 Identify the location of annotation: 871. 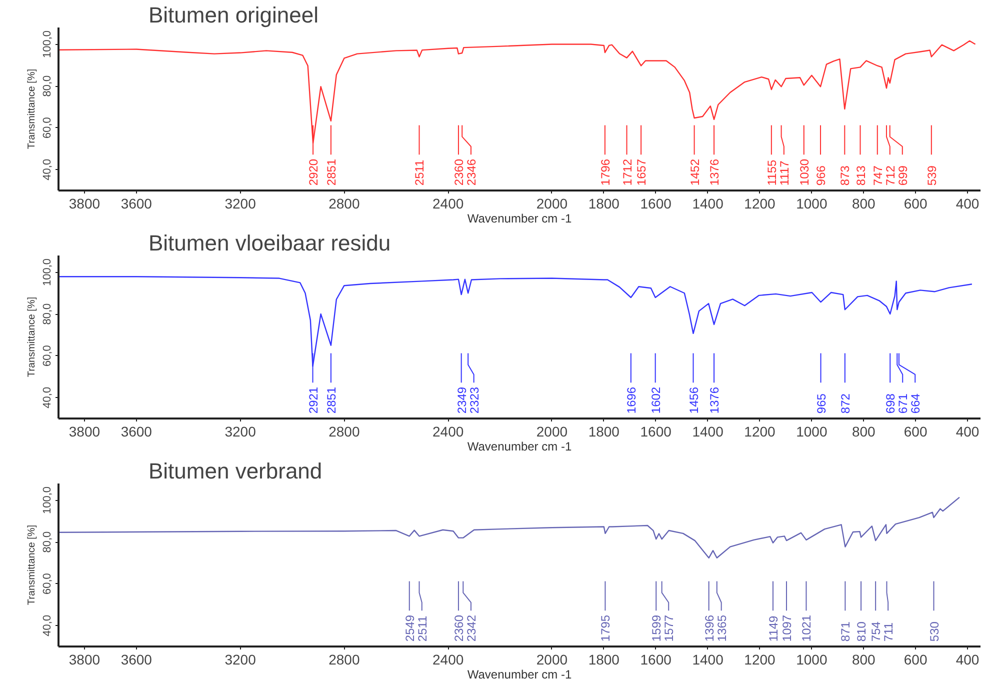
(845, 631).